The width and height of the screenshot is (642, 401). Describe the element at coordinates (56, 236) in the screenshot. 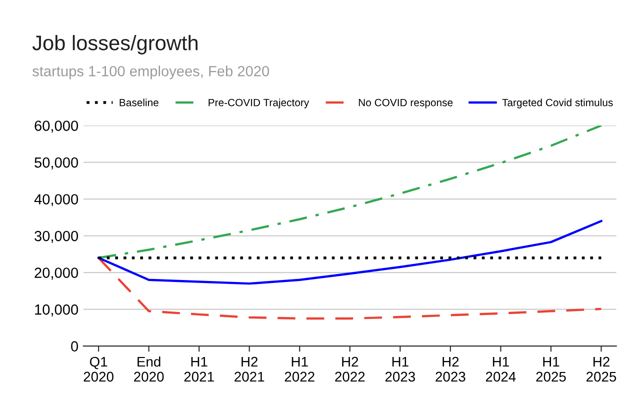

I see `y-tick-label: 30,000` at that location.